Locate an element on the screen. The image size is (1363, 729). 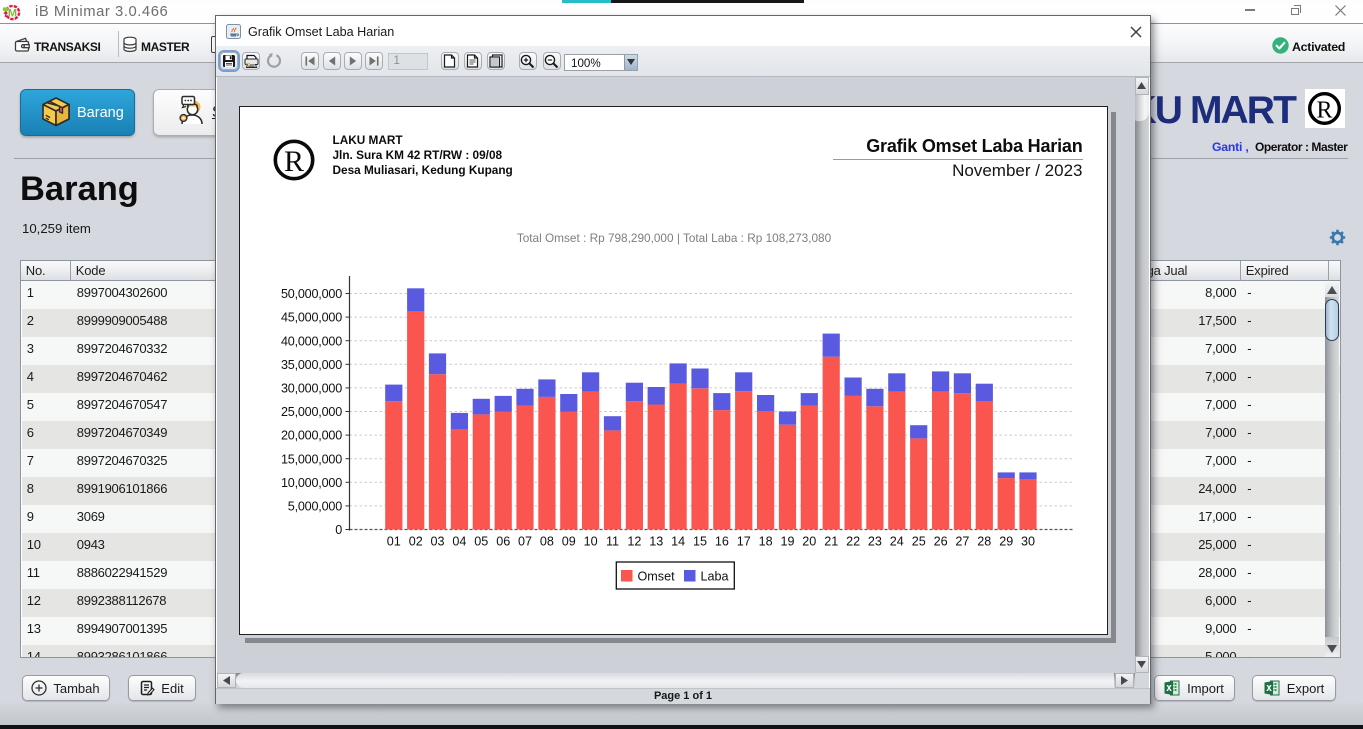
svg-text: 08 is located at coordinates (546, 542).